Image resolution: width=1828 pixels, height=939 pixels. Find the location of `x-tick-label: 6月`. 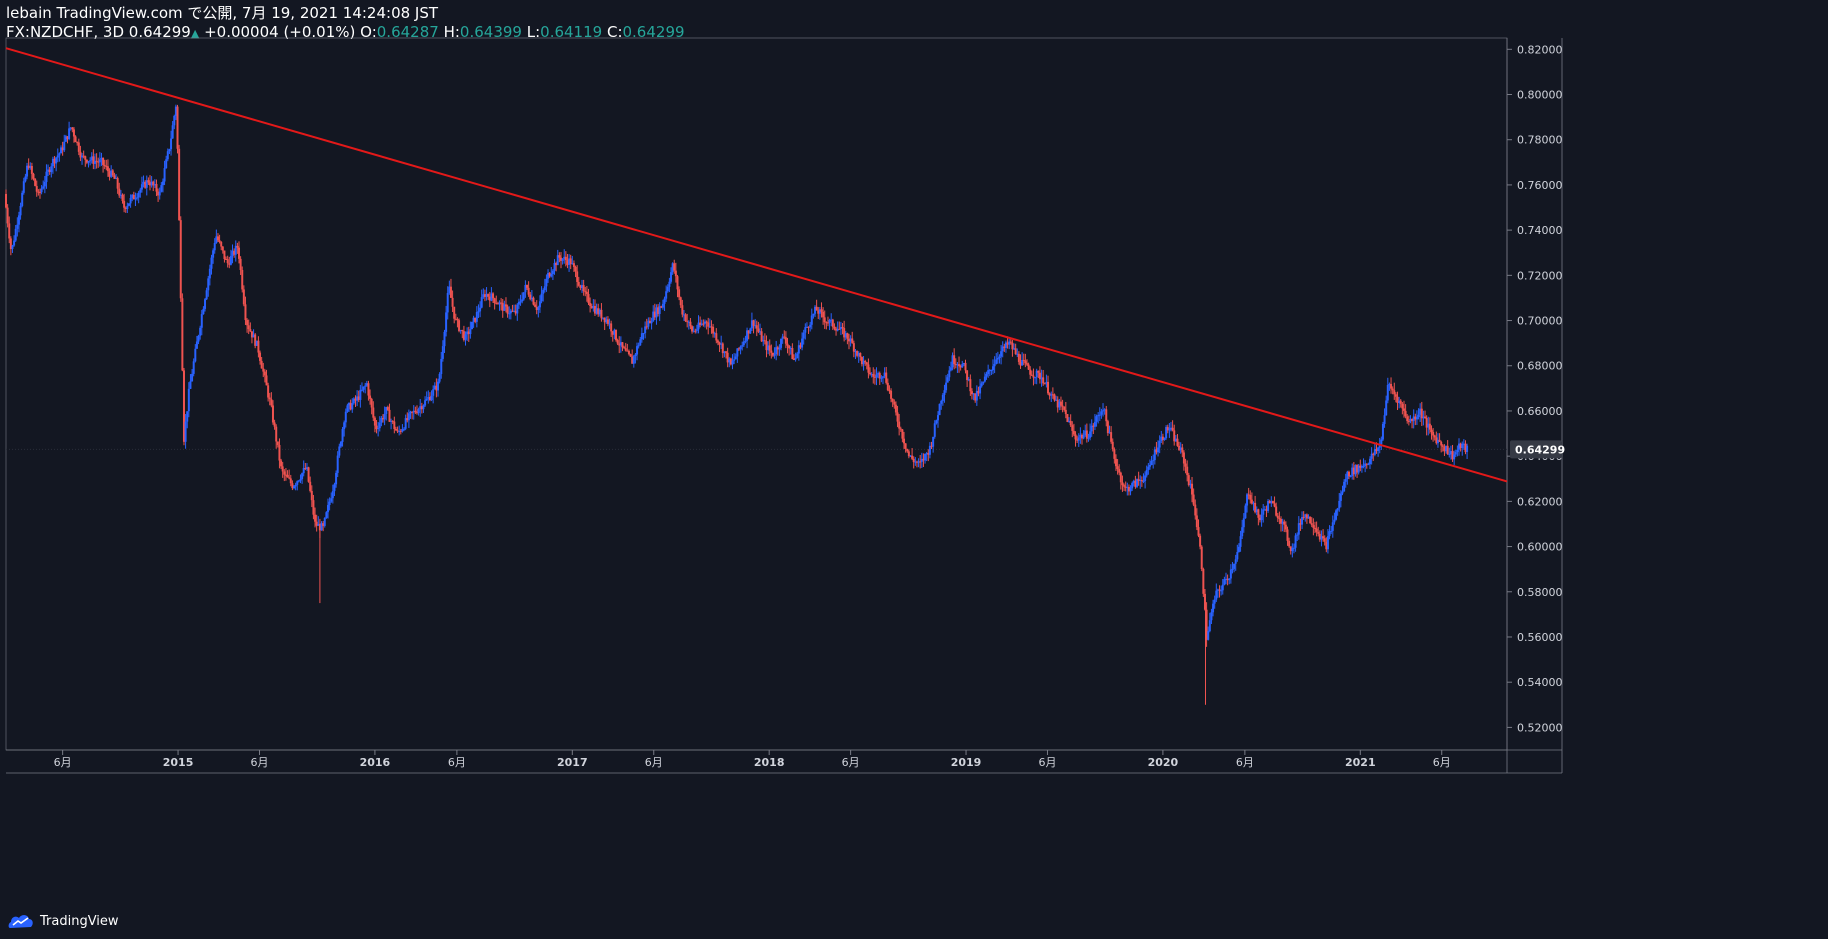

x-tick-label: 6月 is located at coordinates (259, 762).